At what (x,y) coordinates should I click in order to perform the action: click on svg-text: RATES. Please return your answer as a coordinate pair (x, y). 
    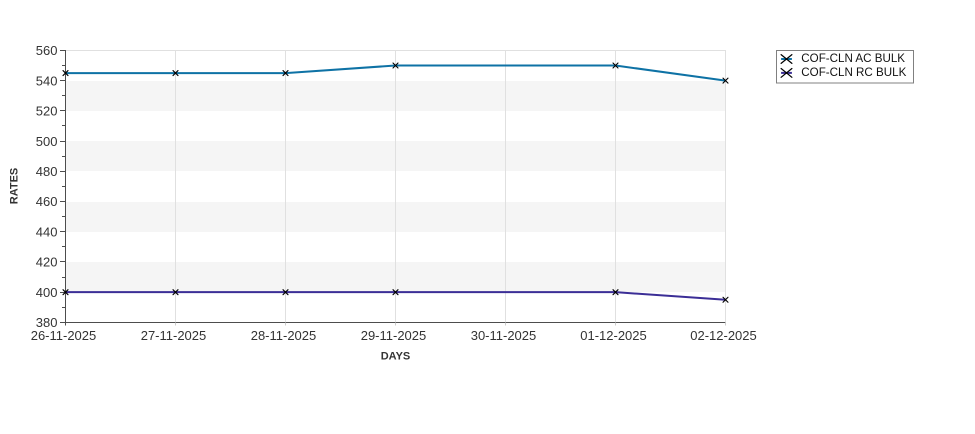
    Looking at the image, I should click on (14, 186).